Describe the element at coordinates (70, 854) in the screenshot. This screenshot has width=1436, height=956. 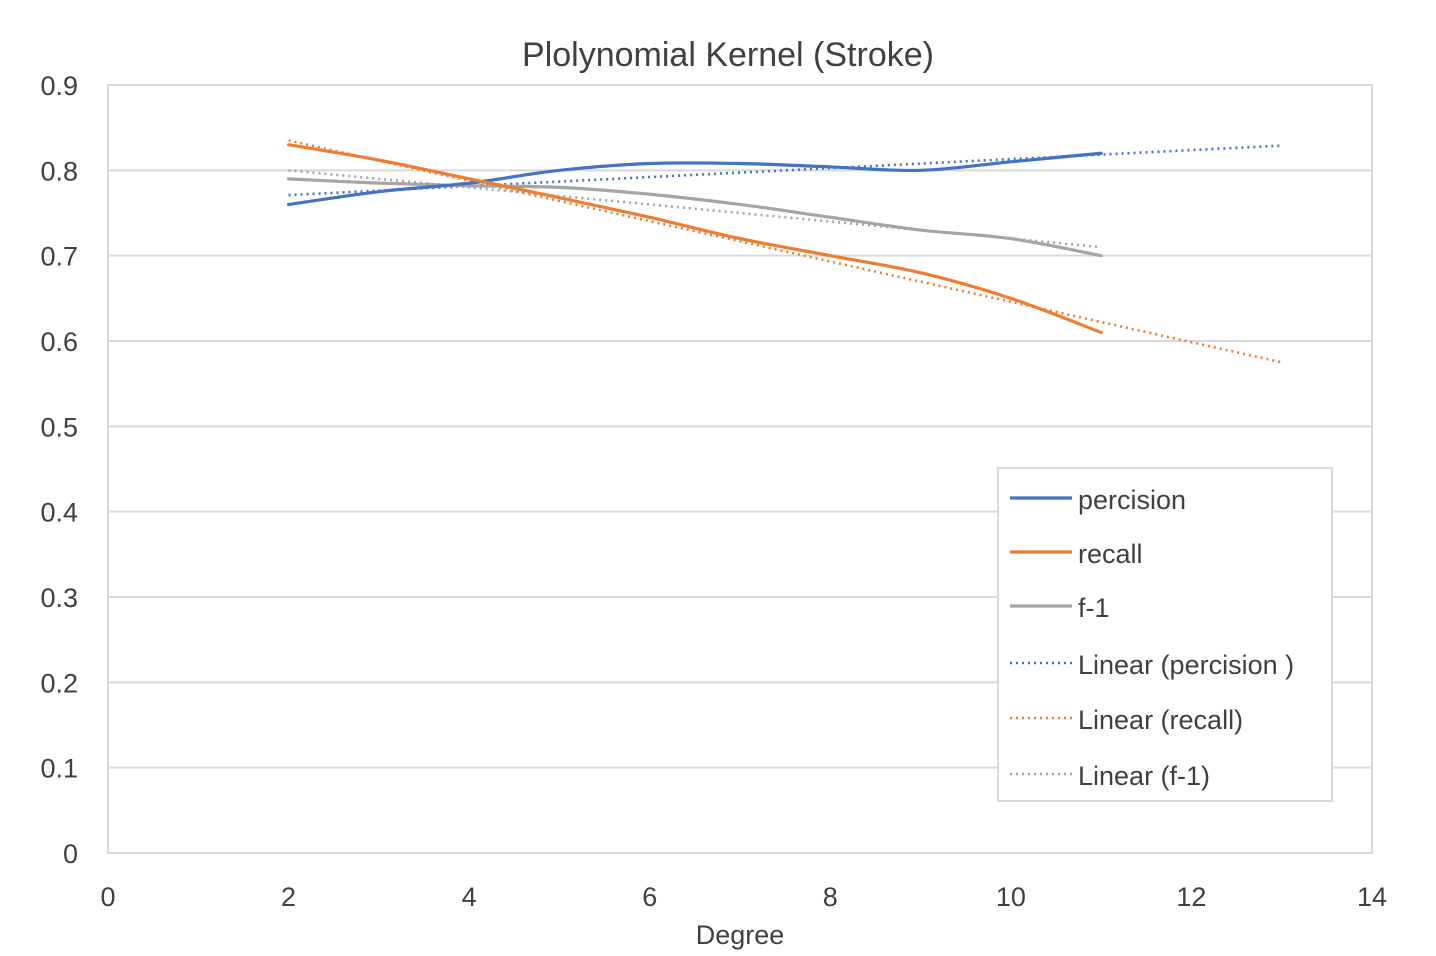
I see `y-tick-label: 0` at that location.